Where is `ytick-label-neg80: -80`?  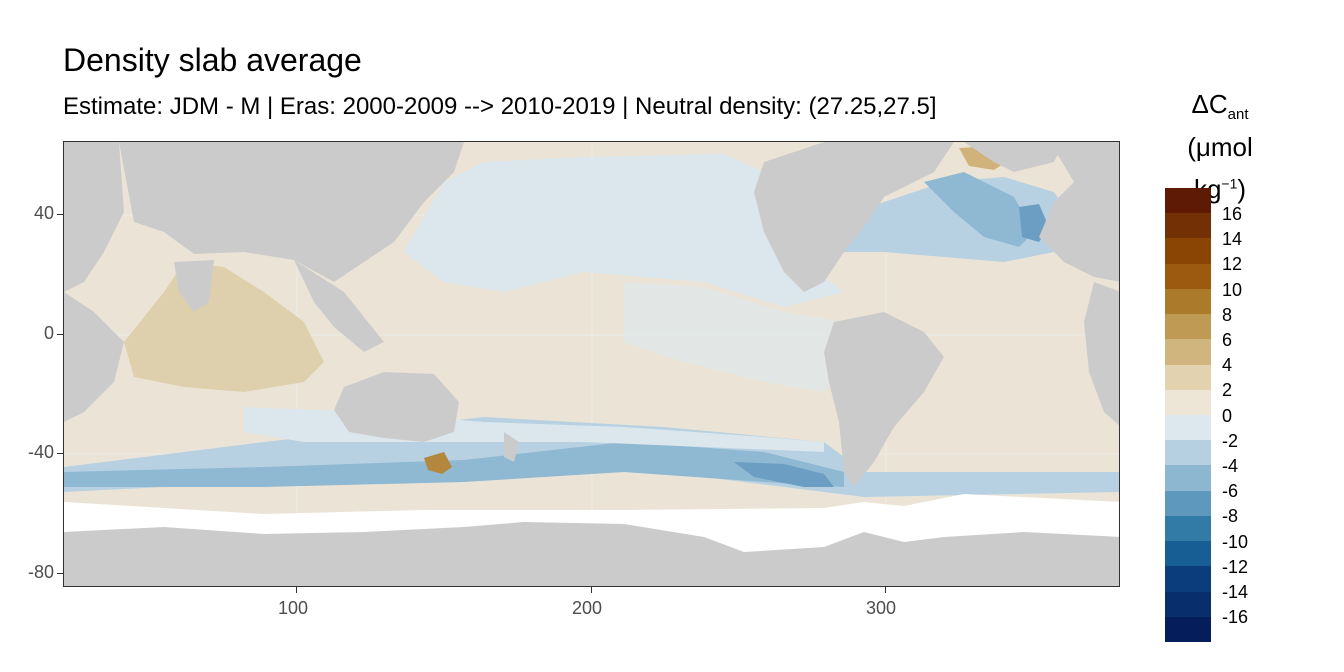
ytick-label-neg80: -80 is located at coordinates (40, 572).